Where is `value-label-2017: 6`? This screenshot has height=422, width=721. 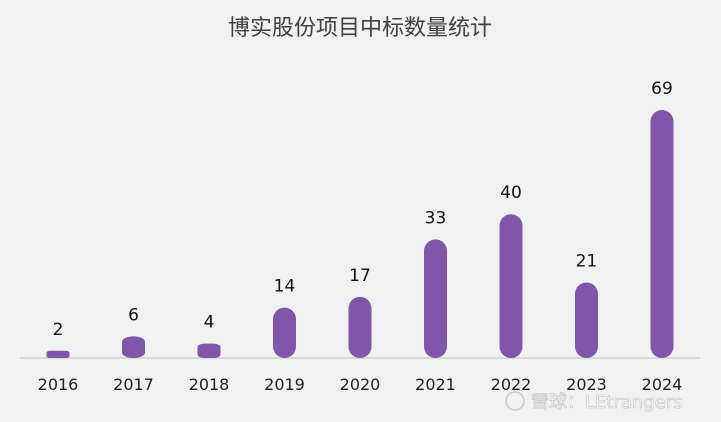 value-label-2017: 6 is located at coordinates (133, 315).